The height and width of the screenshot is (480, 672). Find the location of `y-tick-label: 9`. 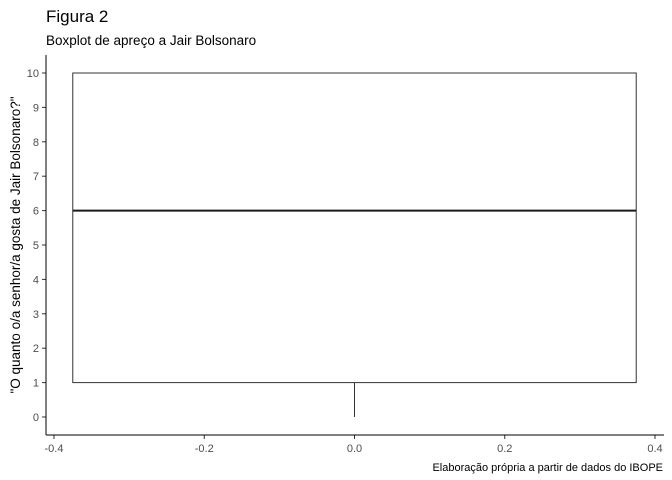

y-tick-label: 9 is located at coordinates (36, 108).